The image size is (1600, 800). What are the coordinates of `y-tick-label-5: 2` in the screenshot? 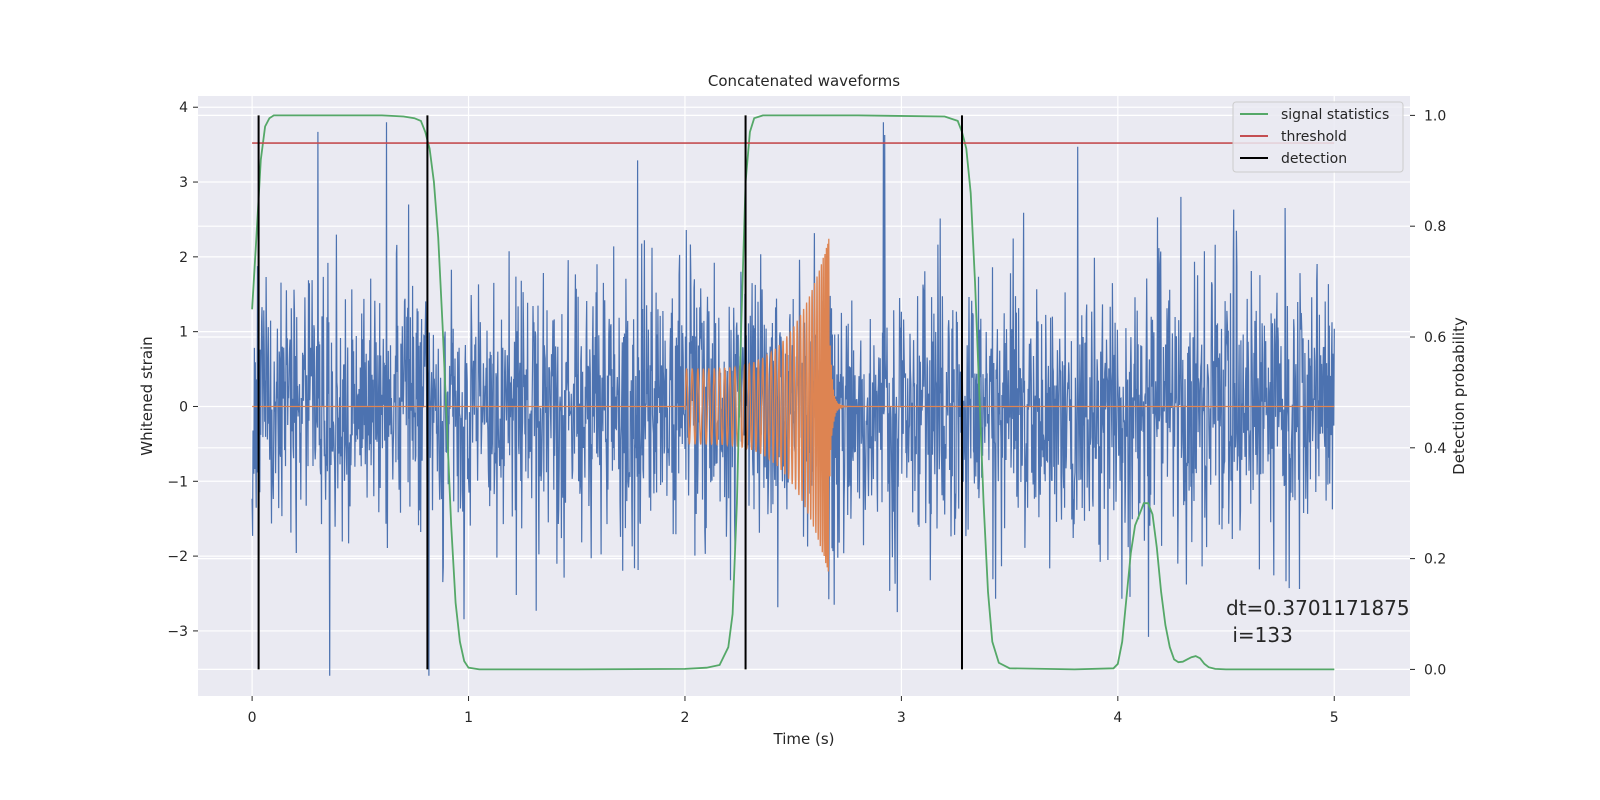 It's located at (183, 258).